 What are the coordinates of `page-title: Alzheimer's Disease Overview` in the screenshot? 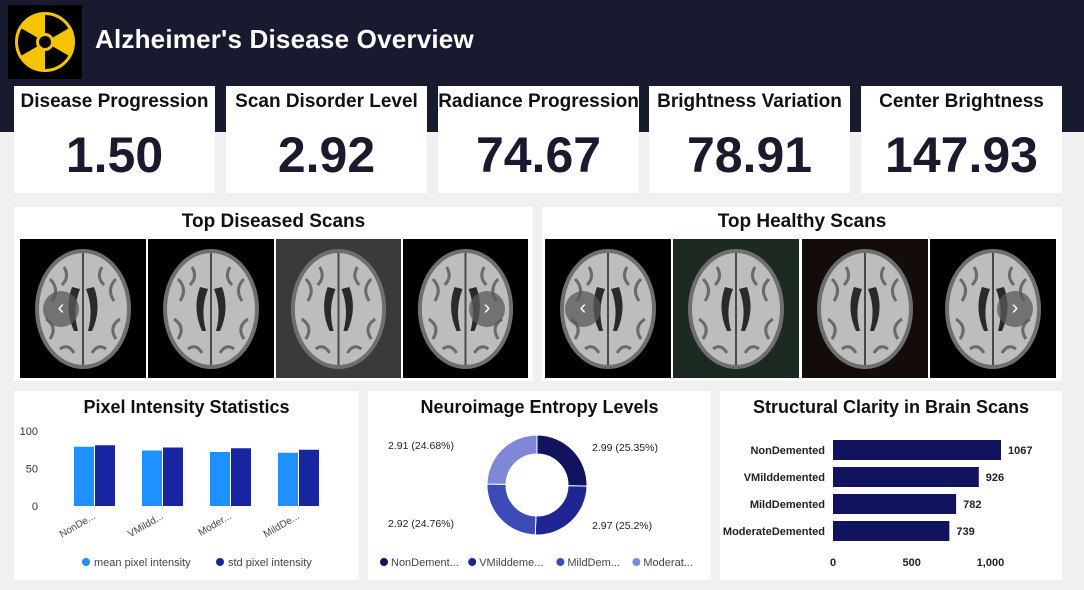 It's located at (284, 39).